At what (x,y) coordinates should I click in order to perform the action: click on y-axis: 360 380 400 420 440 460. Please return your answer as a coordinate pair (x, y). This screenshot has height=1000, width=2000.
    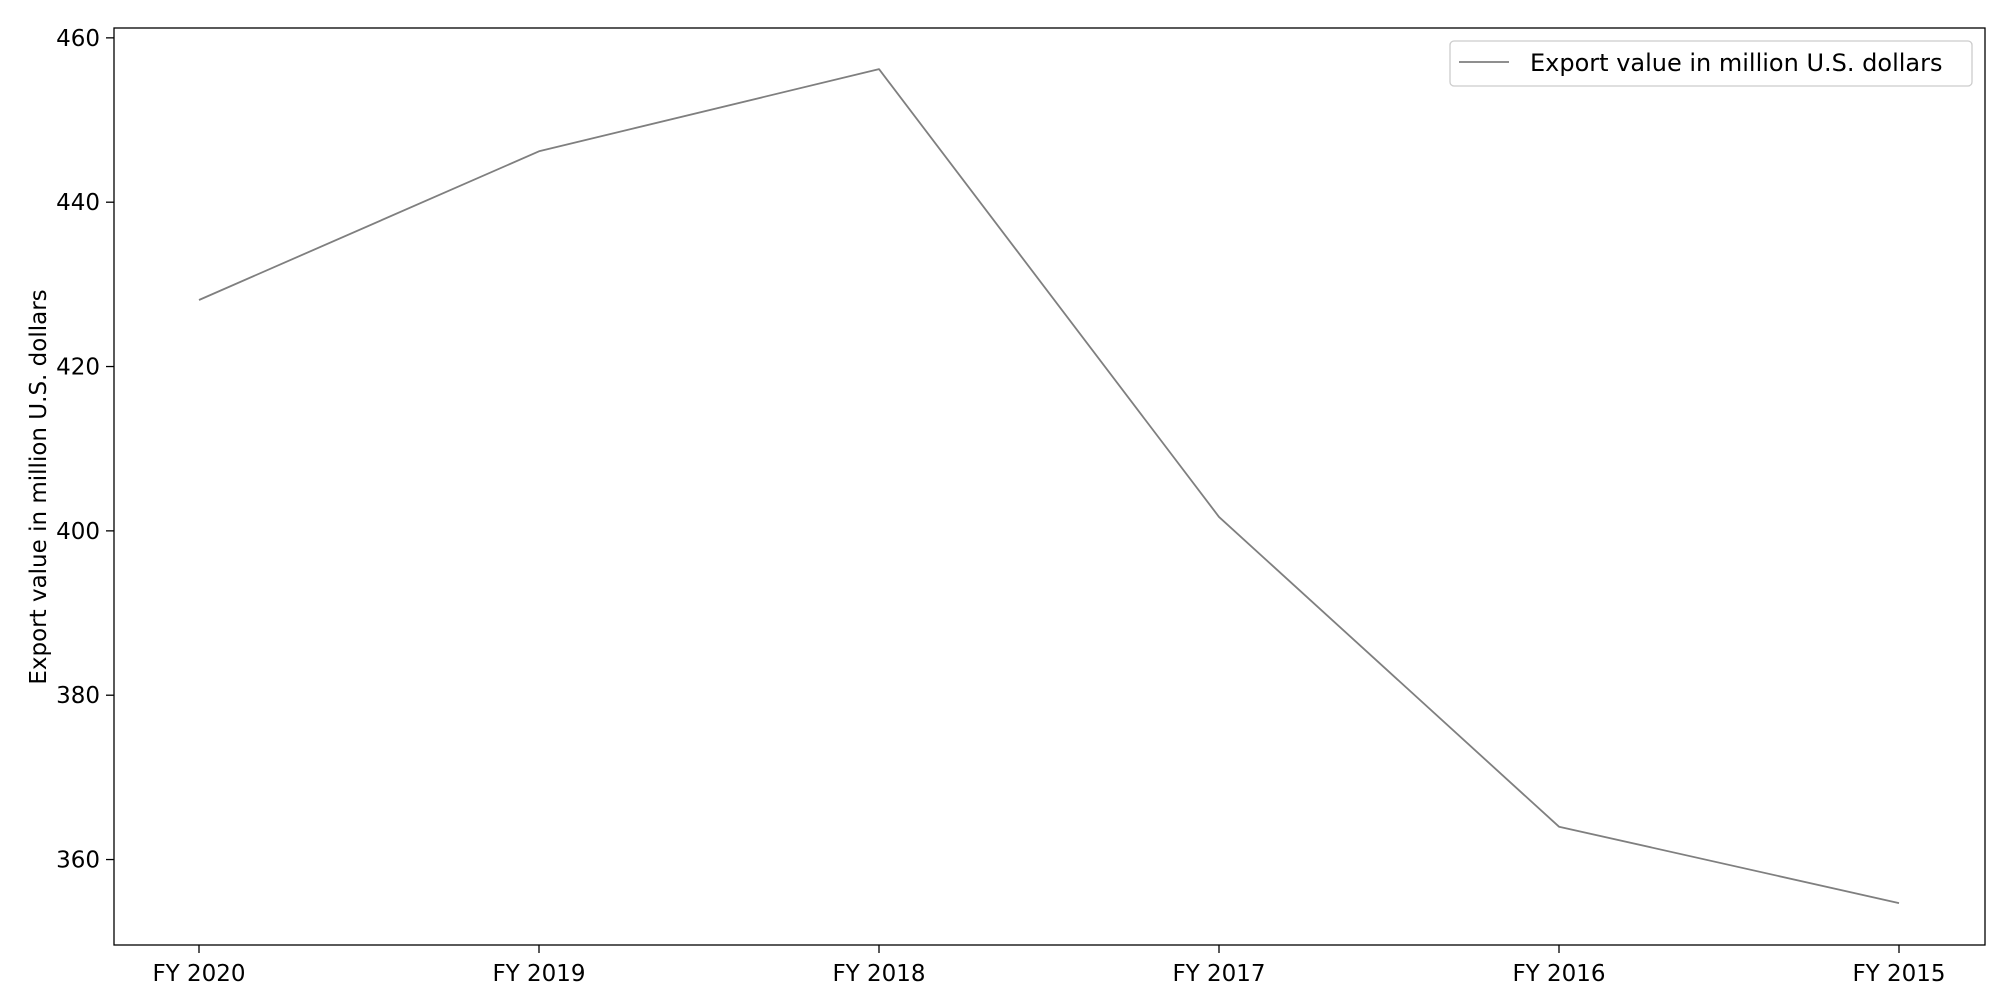
    Looking at the image, I should click on (85, 450).